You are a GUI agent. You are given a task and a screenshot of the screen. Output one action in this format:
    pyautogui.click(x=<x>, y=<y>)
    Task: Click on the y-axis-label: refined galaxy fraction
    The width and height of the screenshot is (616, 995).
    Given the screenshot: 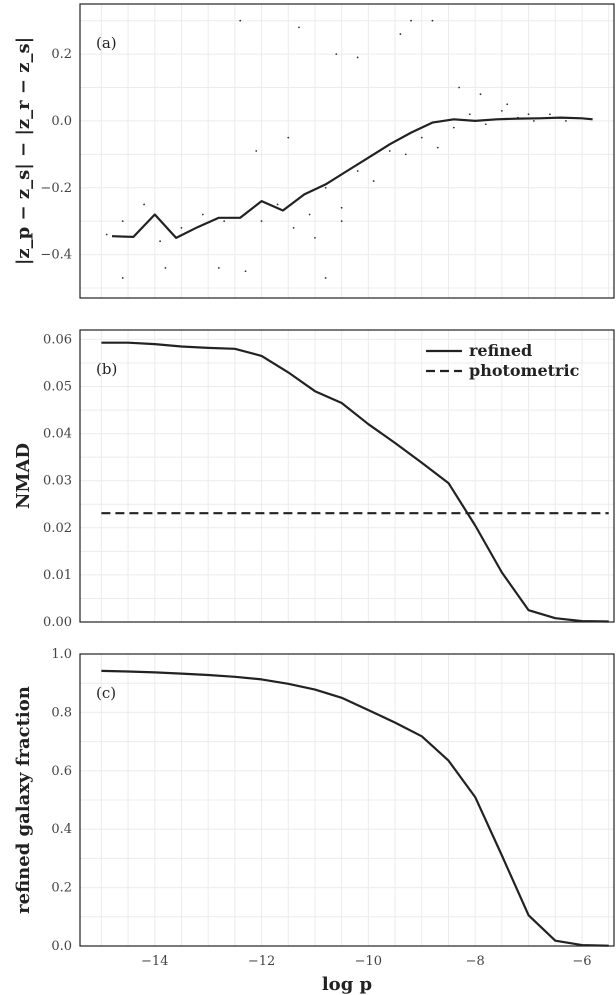 What is the action you would take?
    pyautogui.click(x=23, y=800)
    